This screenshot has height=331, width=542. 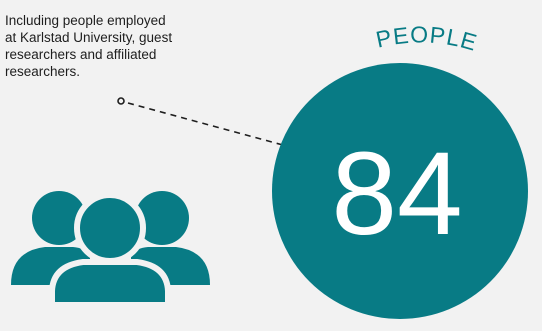 I want to click on people-group-icon, so click(x=110, y=249).